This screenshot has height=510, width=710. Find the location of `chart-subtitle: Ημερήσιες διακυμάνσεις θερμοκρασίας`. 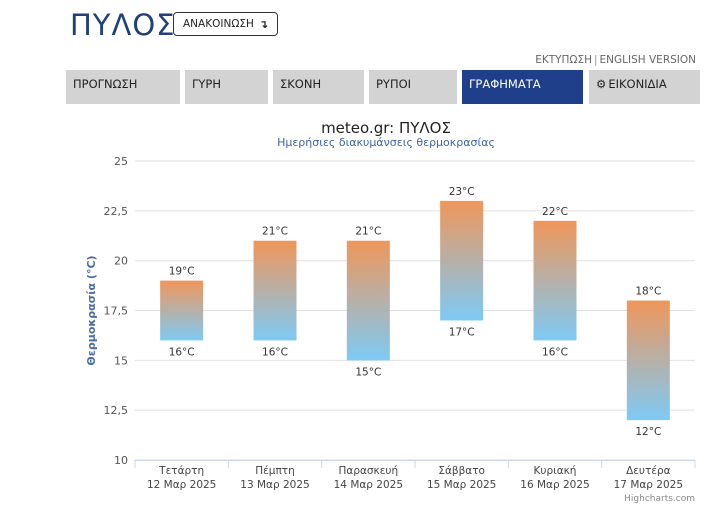

chart-subtitle: Ημερήσιες διακυμάνσεις θερμοκρασίας is located at coordinates (386, 142).